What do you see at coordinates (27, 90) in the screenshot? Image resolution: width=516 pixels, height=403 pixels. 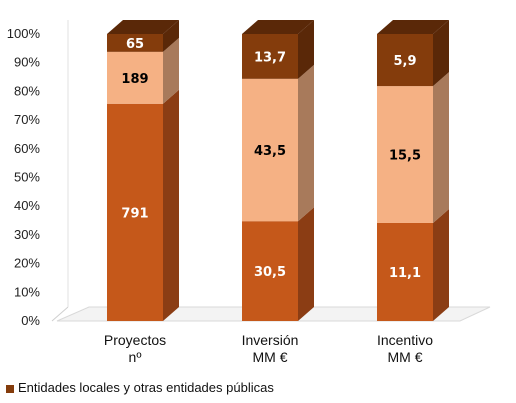 I see `y-tick-label: 80%` at bounding box center [27, 90].